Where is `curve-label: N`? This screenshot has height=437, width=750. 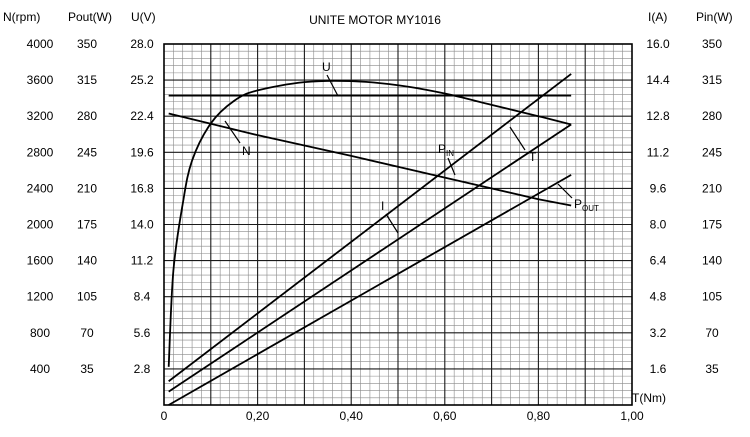 curve-label: N is located at coordinates (246, 151).